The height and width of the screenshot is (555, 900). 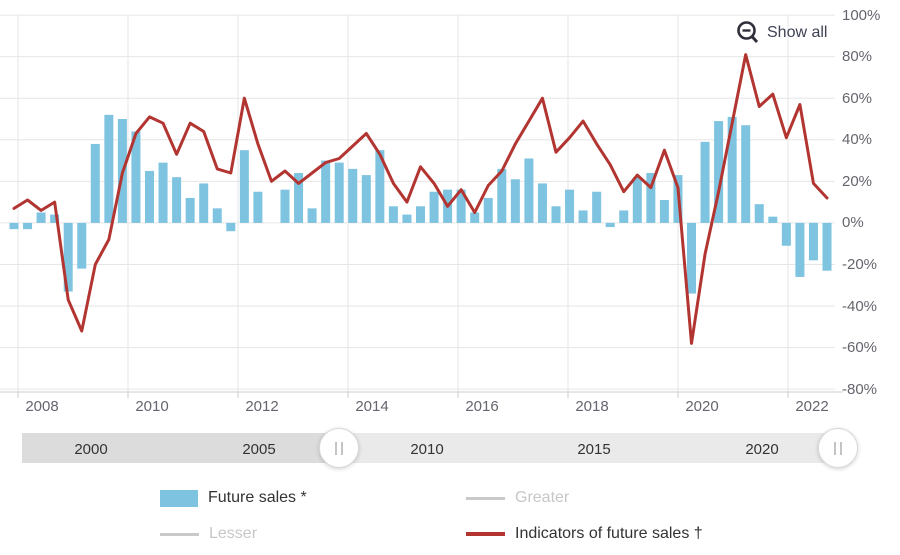 I want to click on legend-label: Indicators of future sales †, so click(x=609, y=533).